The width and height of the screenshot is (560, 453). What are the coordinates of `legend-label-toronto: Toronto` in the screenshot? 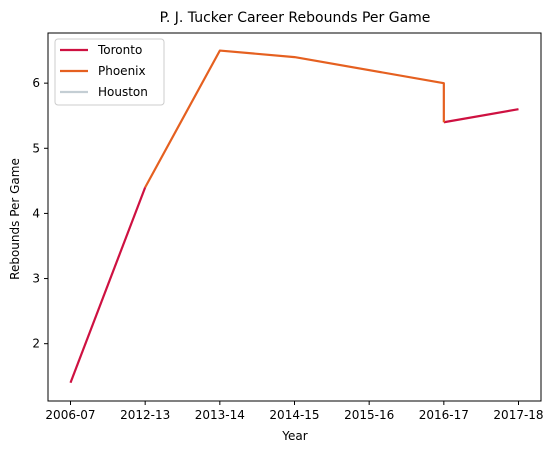 It's located at (119, 50).